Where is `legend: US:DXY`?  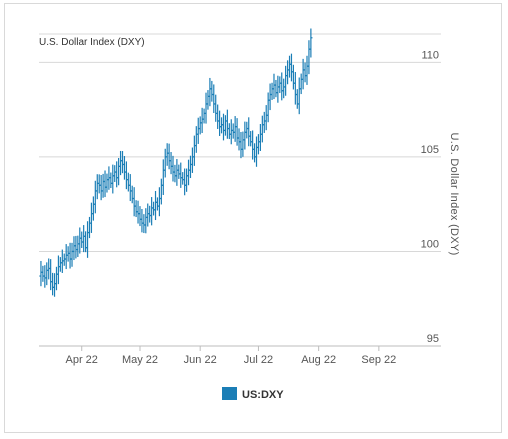 legend: US:DXY is located at coordinates (253, 394).